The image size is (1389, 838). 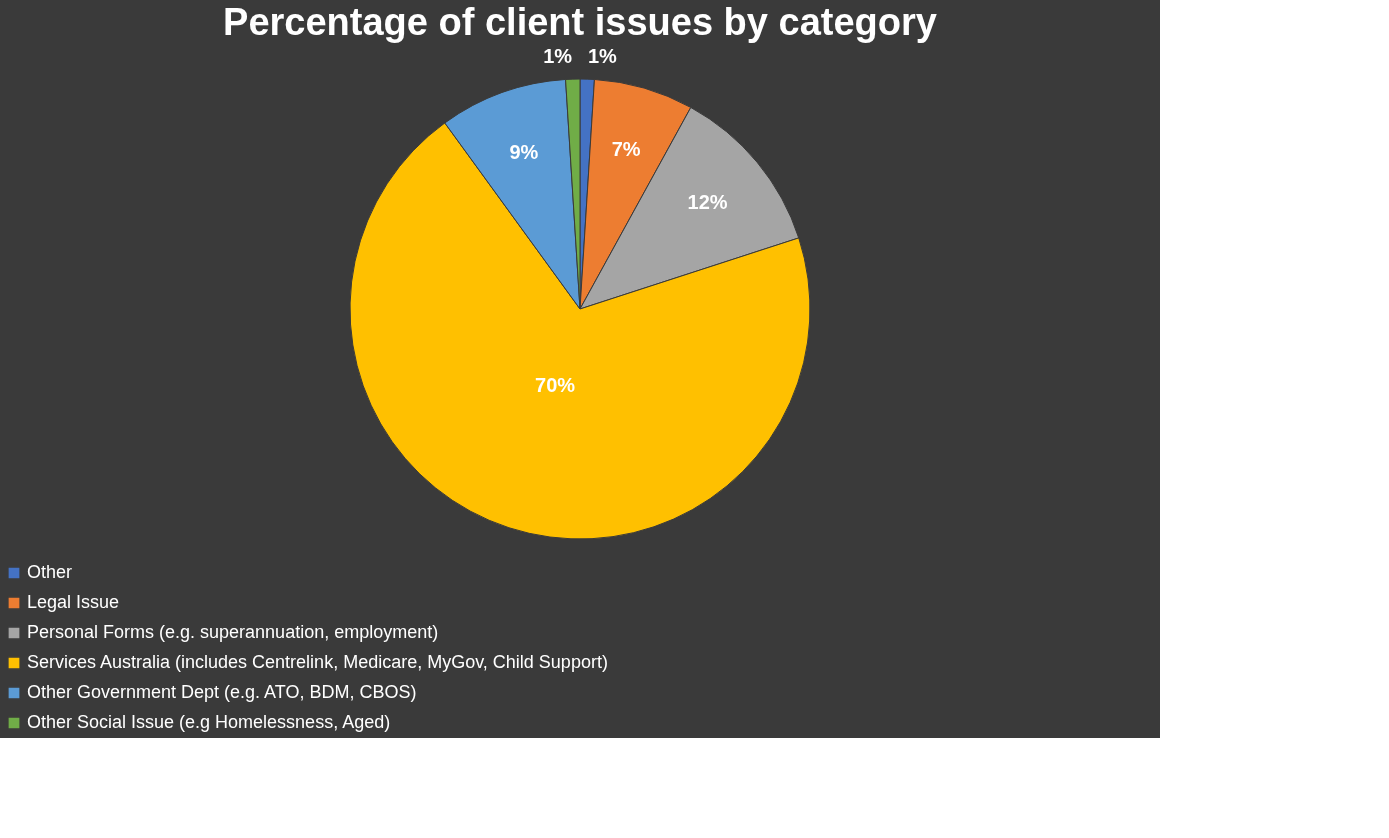 What do you see at coordinates (222, 692) in the screenshot?
I see `legend-label: Other Government Dept (e.g. ATO, BDM, CBOS)` at bounding box center [222, 692].